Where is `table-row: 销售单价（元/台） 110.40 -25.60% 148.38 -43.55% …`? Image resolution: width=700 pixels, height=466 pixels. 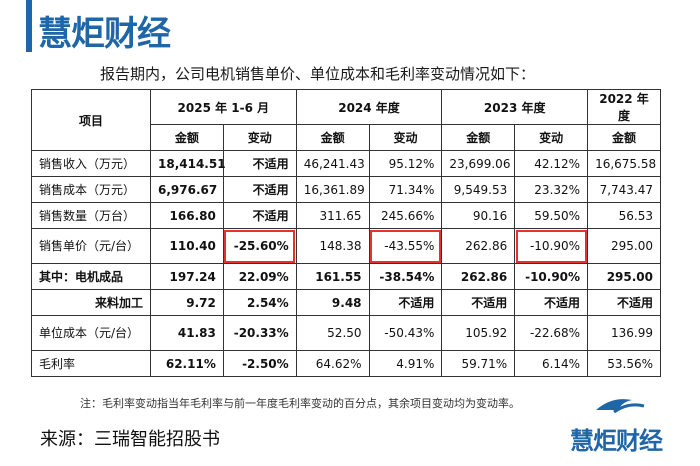 table-row: 销售单价（元/台） 110.40 -25.60% 148.38 -43.55% … is located at coordinates (346, 246).